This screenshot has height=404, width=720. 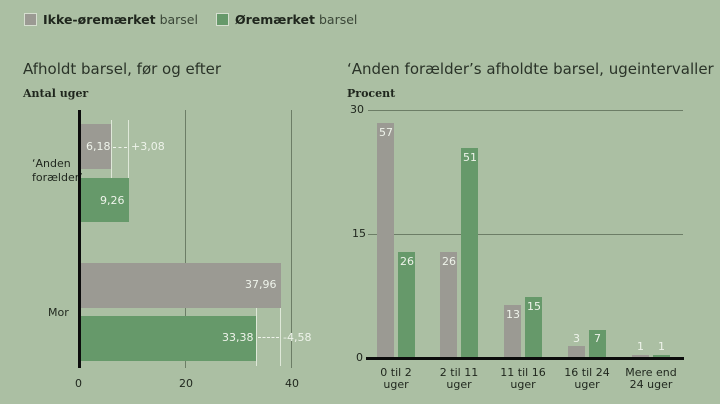 What do you see at coordinates (30, 19) in the screenshot?
I see `legend-swatch-gray` at bounding box center [30, 19].